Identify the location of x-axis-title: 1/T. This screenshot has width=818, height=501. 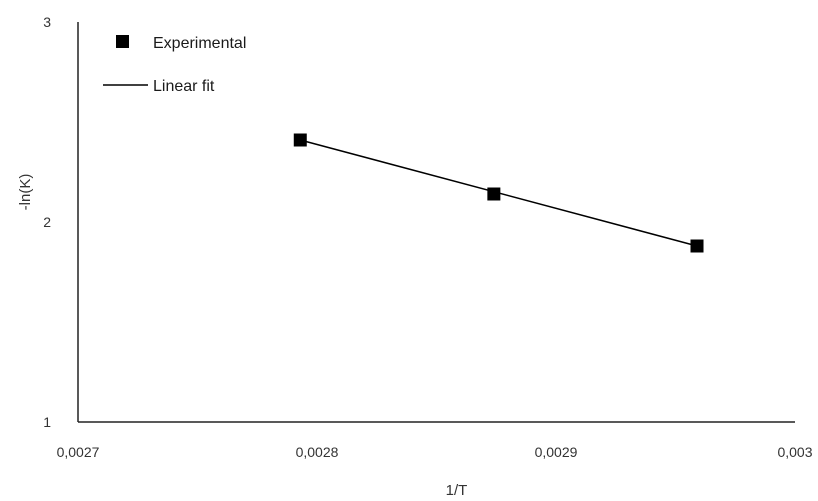
(457, 490).